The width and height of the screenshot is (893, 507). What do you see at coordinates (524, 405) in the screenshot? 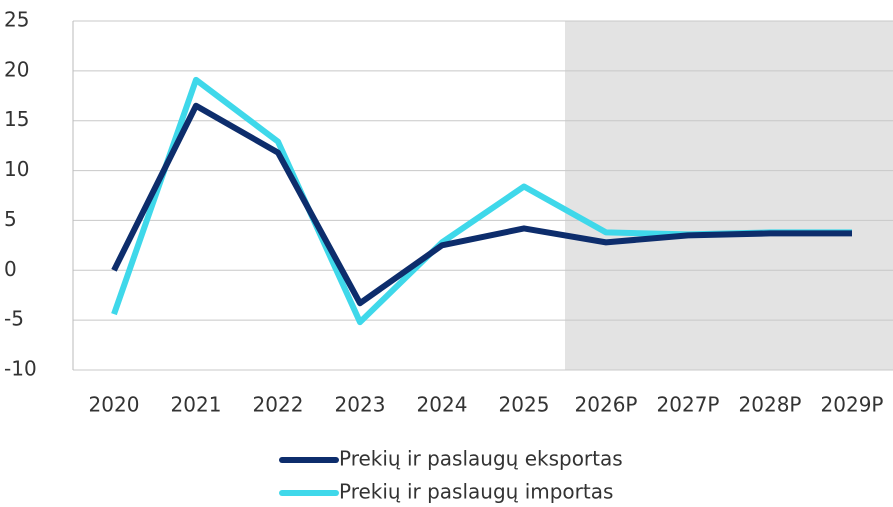
I see `x-tick-label: 2025` at bounding box center [524, 405].